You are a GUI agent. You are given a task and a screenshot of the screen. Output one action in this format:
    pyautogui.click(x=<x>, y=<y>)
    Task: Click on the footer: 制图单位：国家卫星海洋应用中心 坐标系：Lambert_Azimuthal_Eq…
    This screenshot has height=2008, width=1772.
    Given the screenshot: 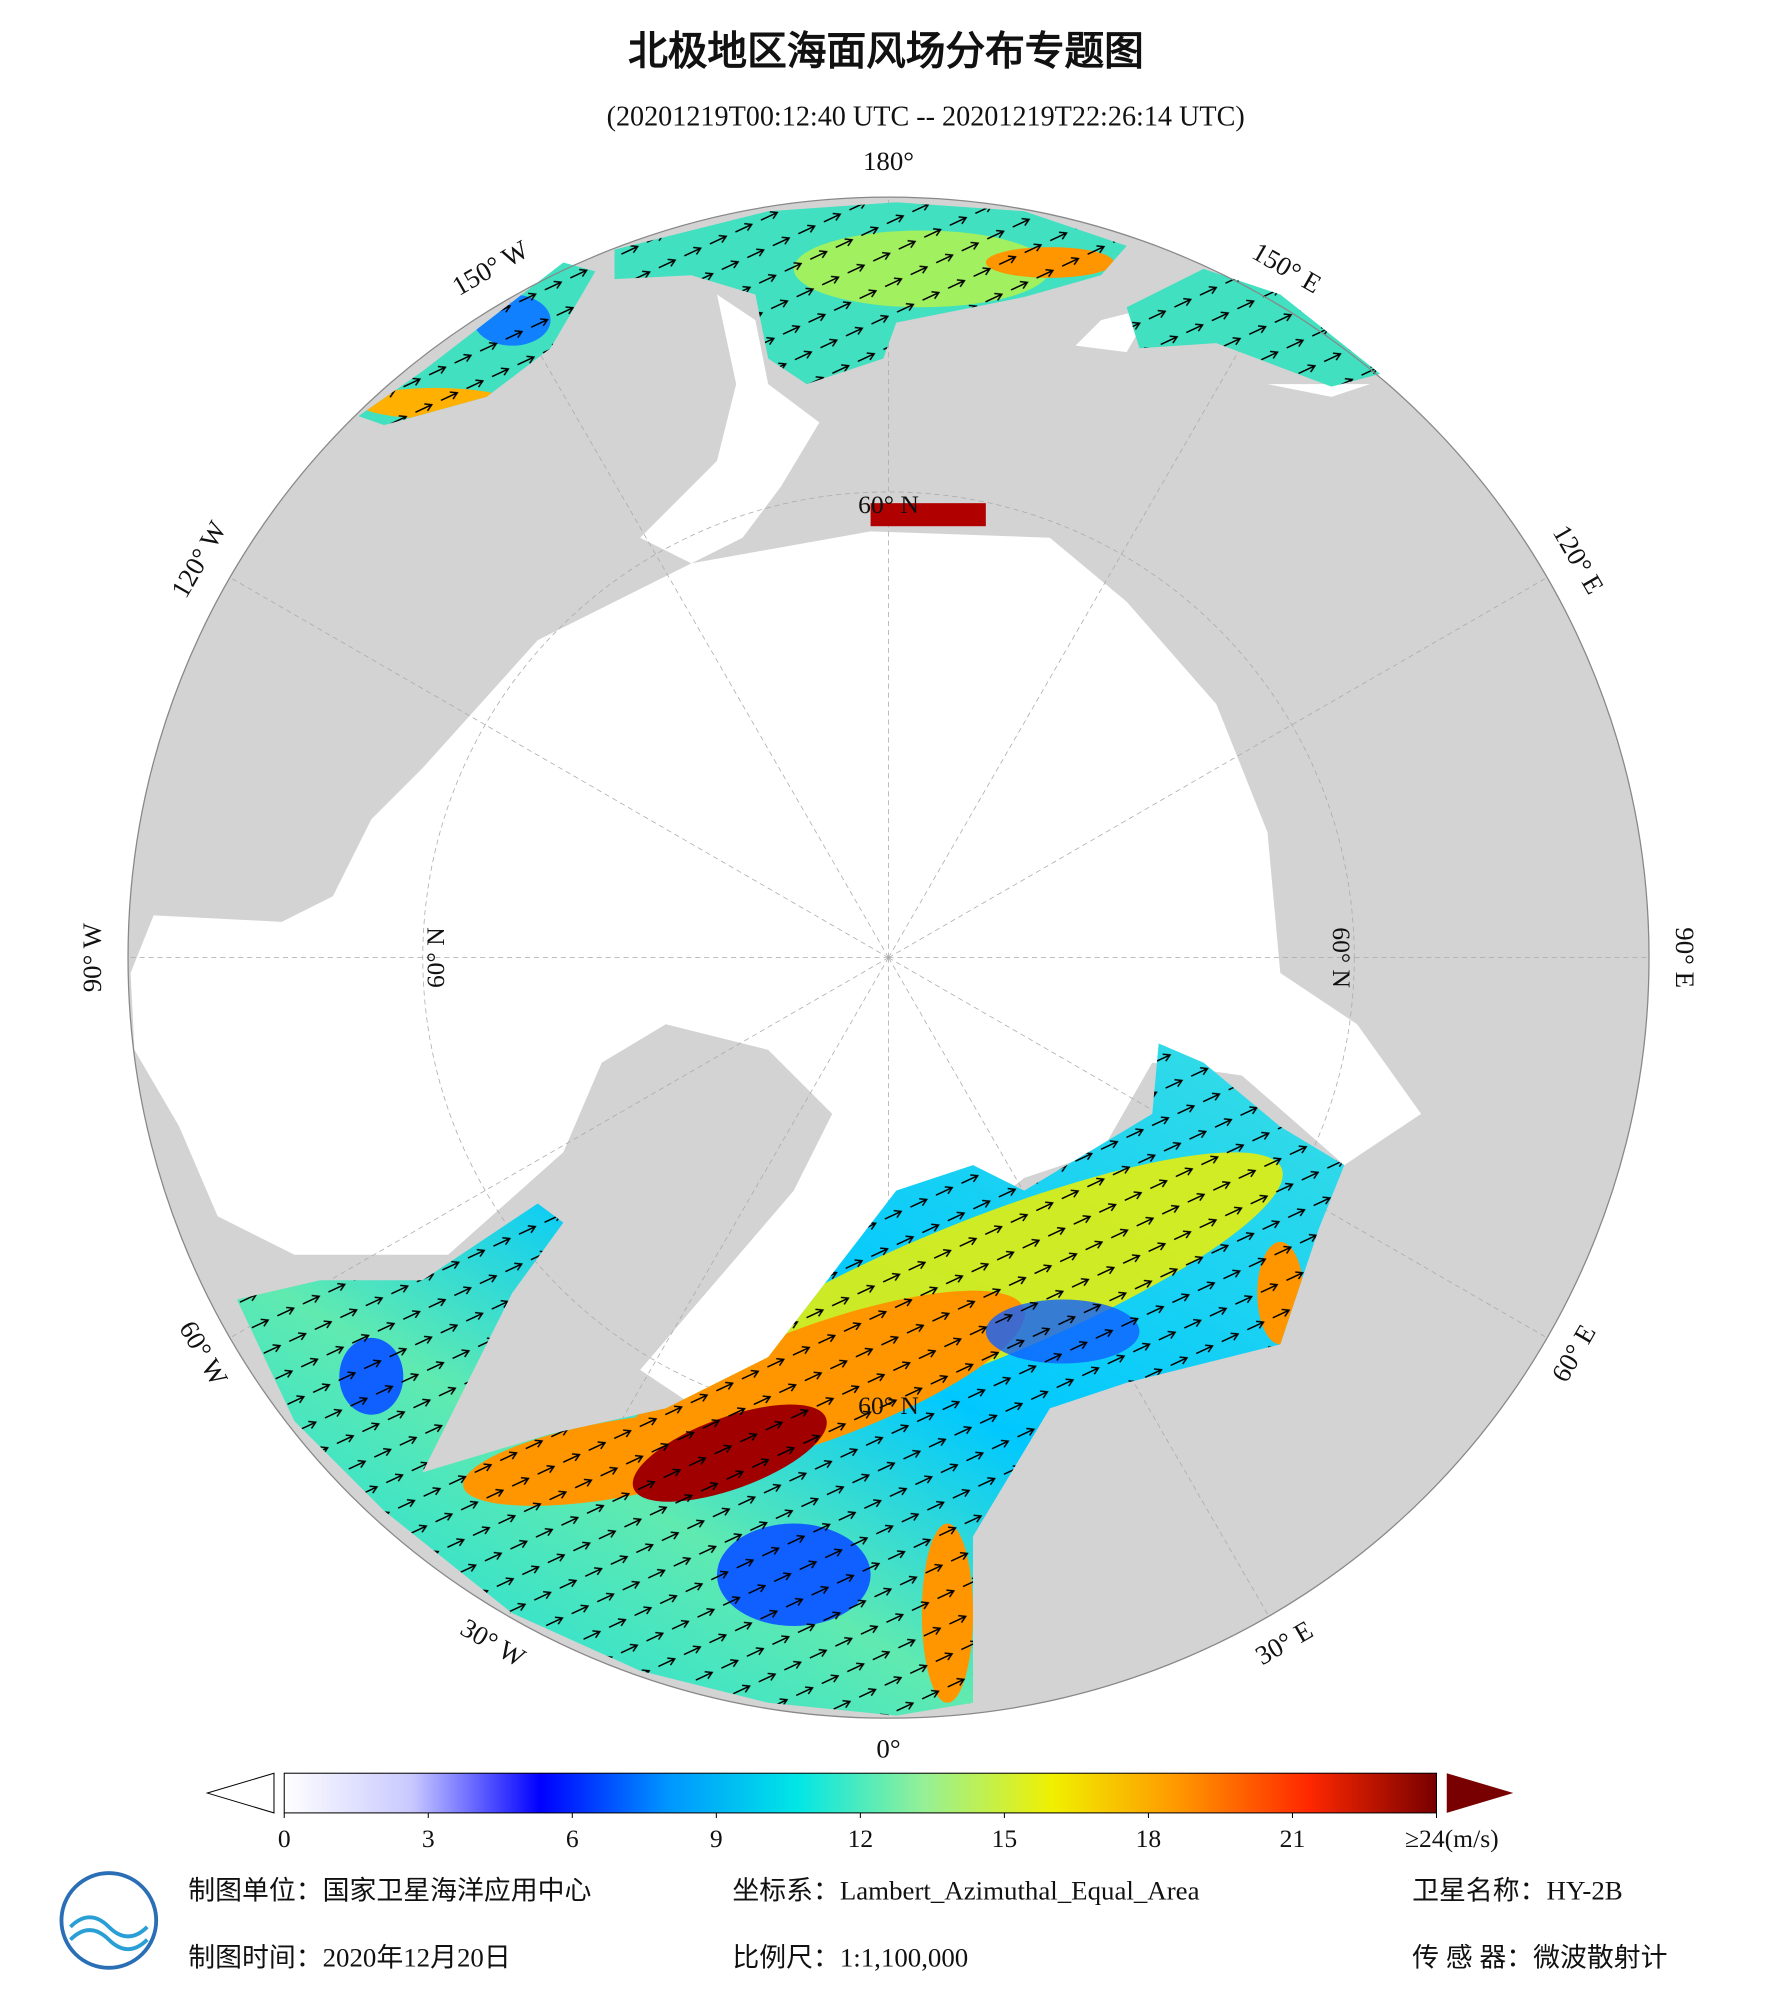 What is the action you would take?
    pyautogui.click(x=863, y=1921)
    